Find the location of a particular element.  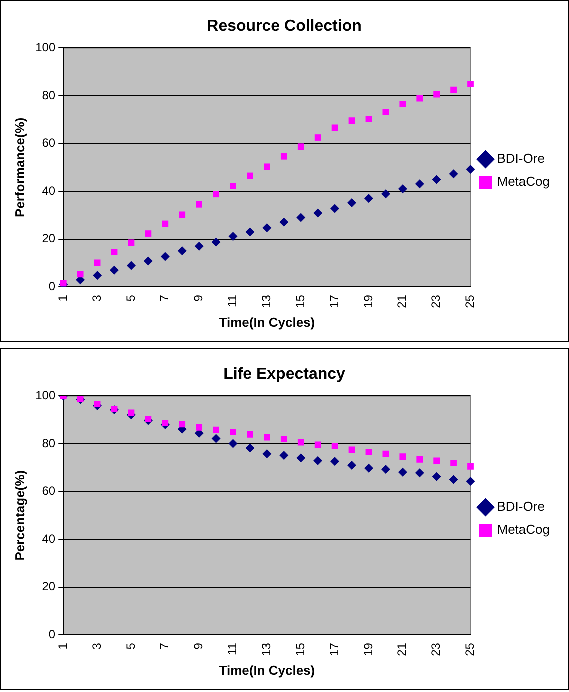

x-tick-label: 1 is located at coordinates (63, 646).